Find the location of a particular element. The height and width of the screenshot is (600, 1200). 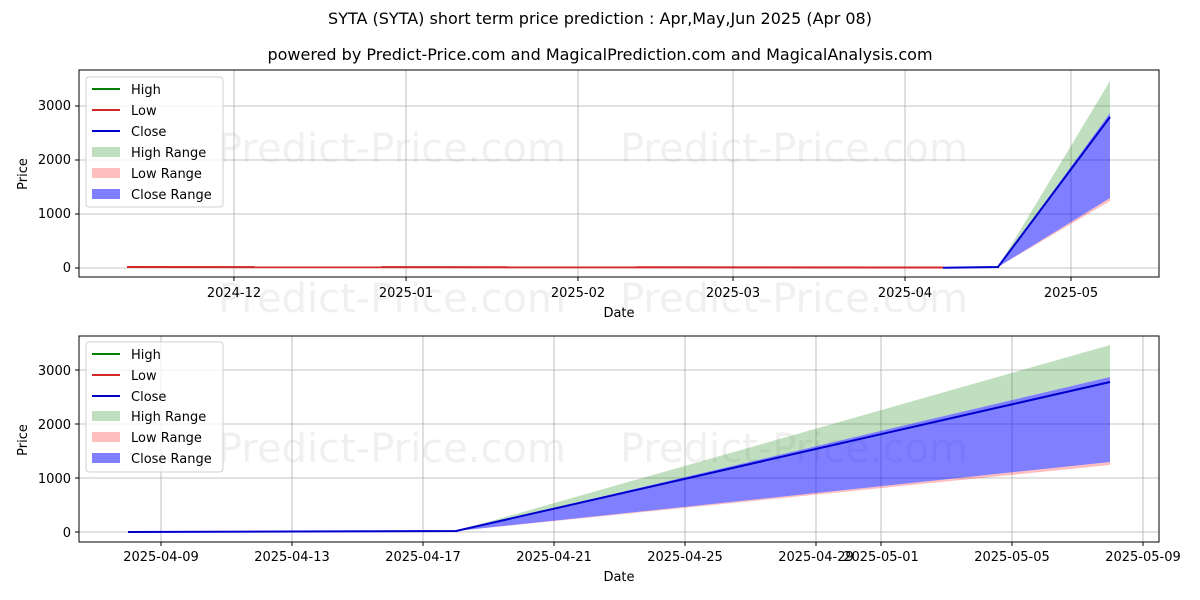

x-tick-label: 2025-01 is located at coordinates (406, 293).